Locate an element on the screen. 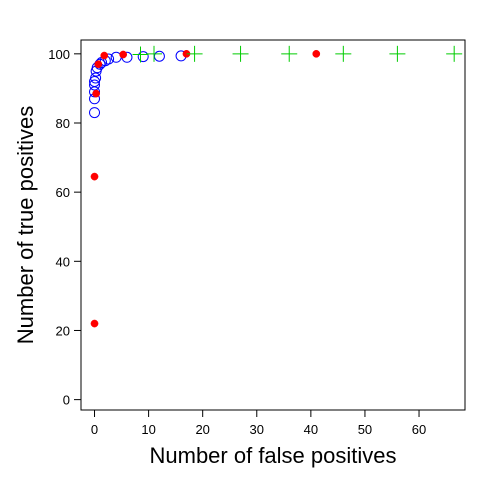  y-tick-label: 0 is located at coordinates (66, 400).